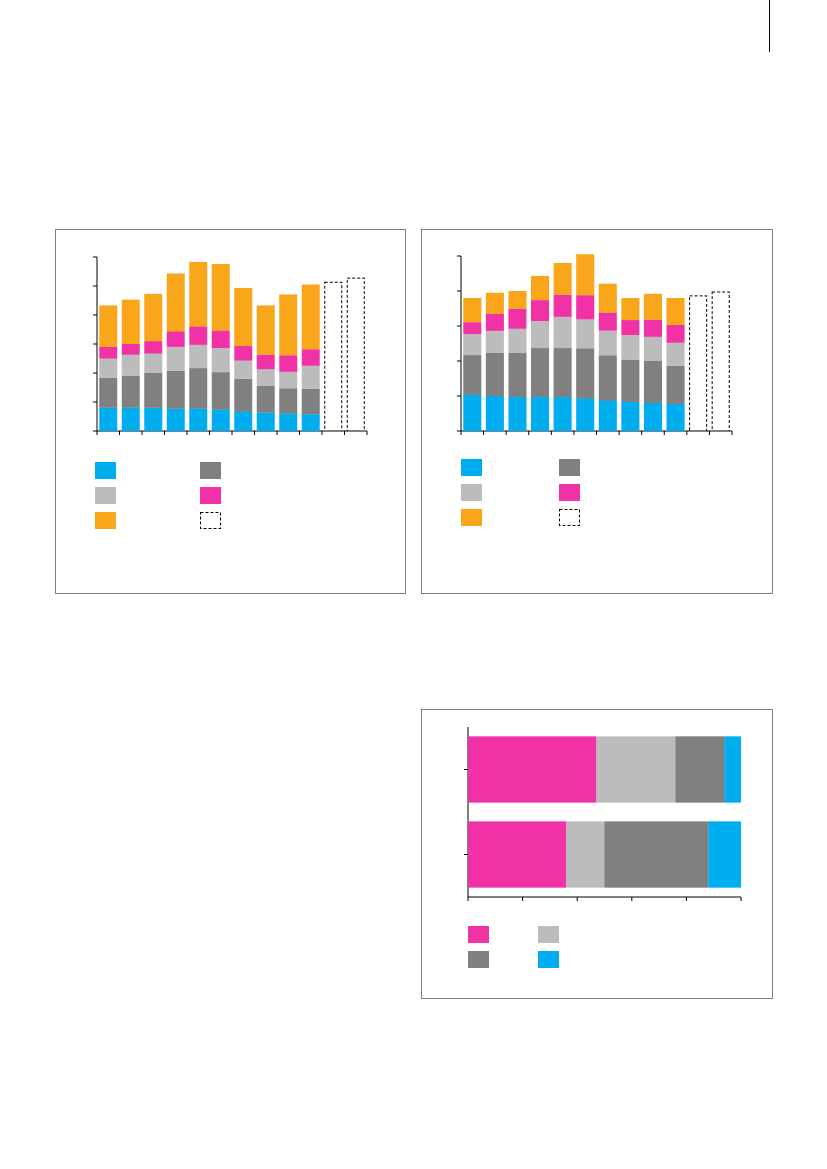  I want to click on page-edge-rule, so click(769, 26).